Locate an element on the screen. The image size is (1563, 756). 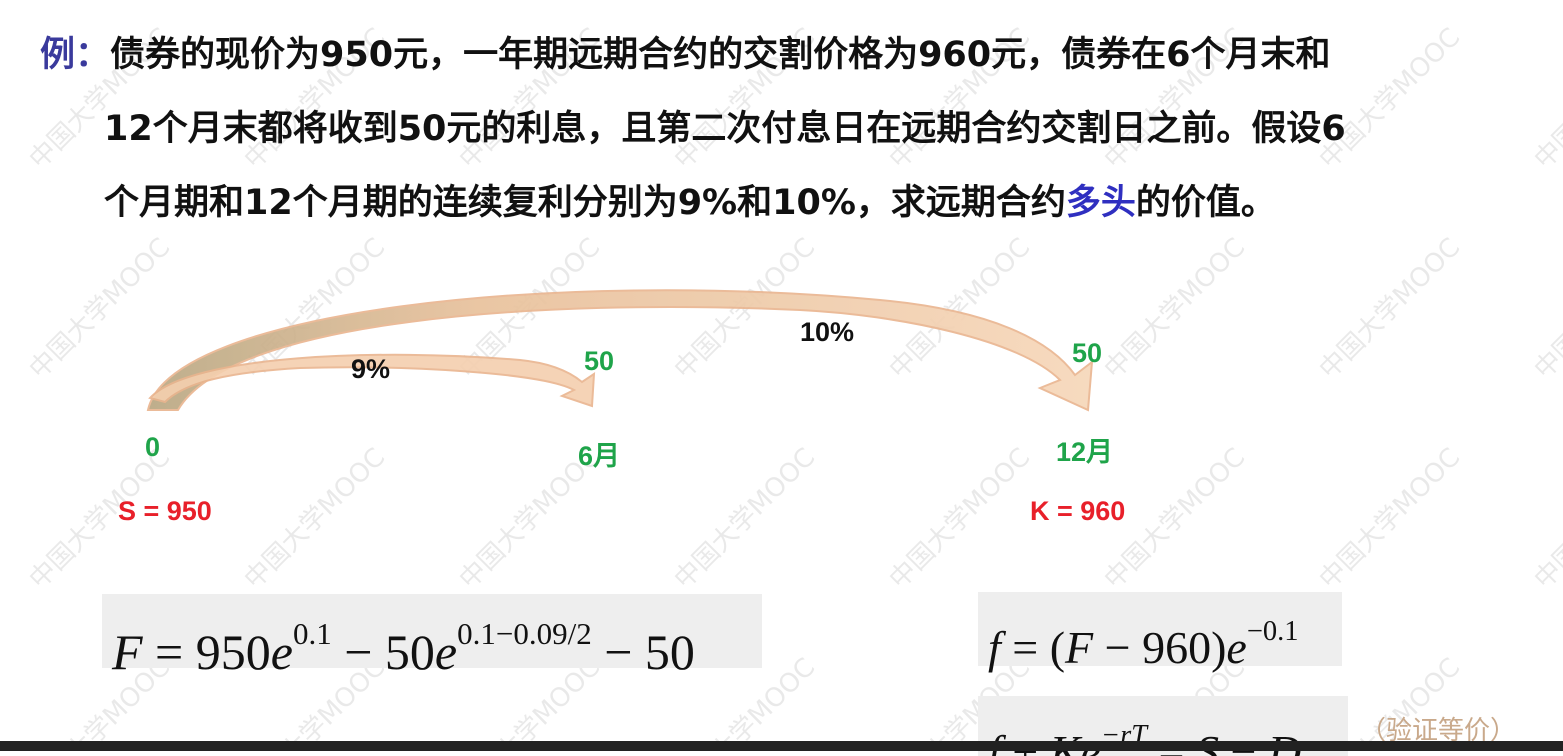
problem-text-1: 债券的现价为950元，一年期远期合约的交割价格为960元，债券在6个月末和 is located at coordinates (720, 55).